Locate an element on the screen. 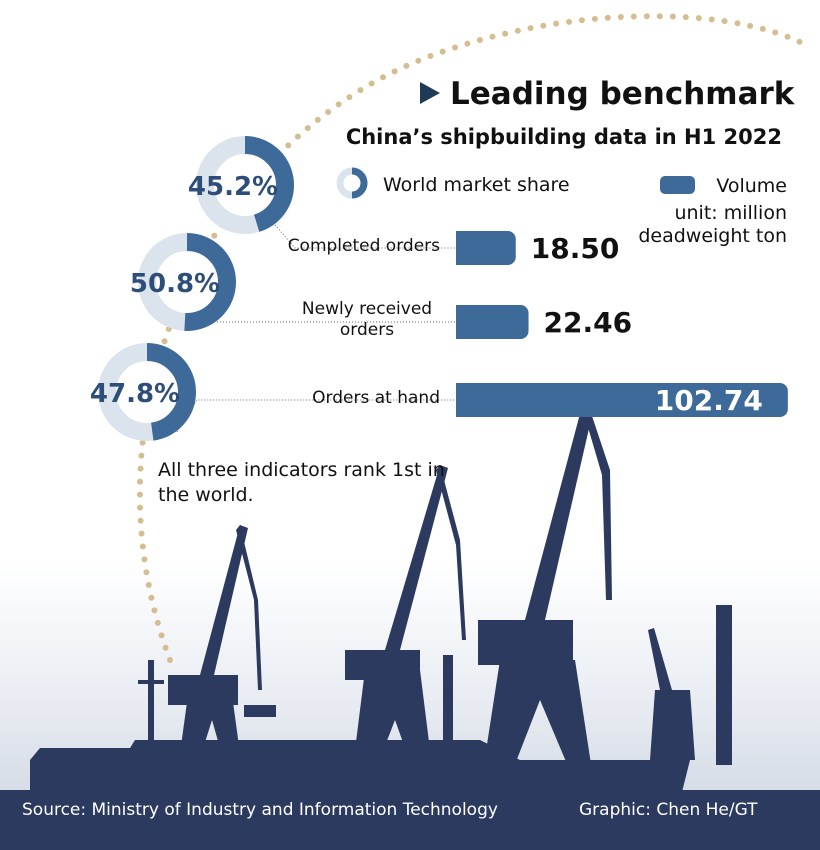 Image resolution: width=820 pixels, height=850 pixels. donut-label: 47.8% is located at coordinates (135, 394).